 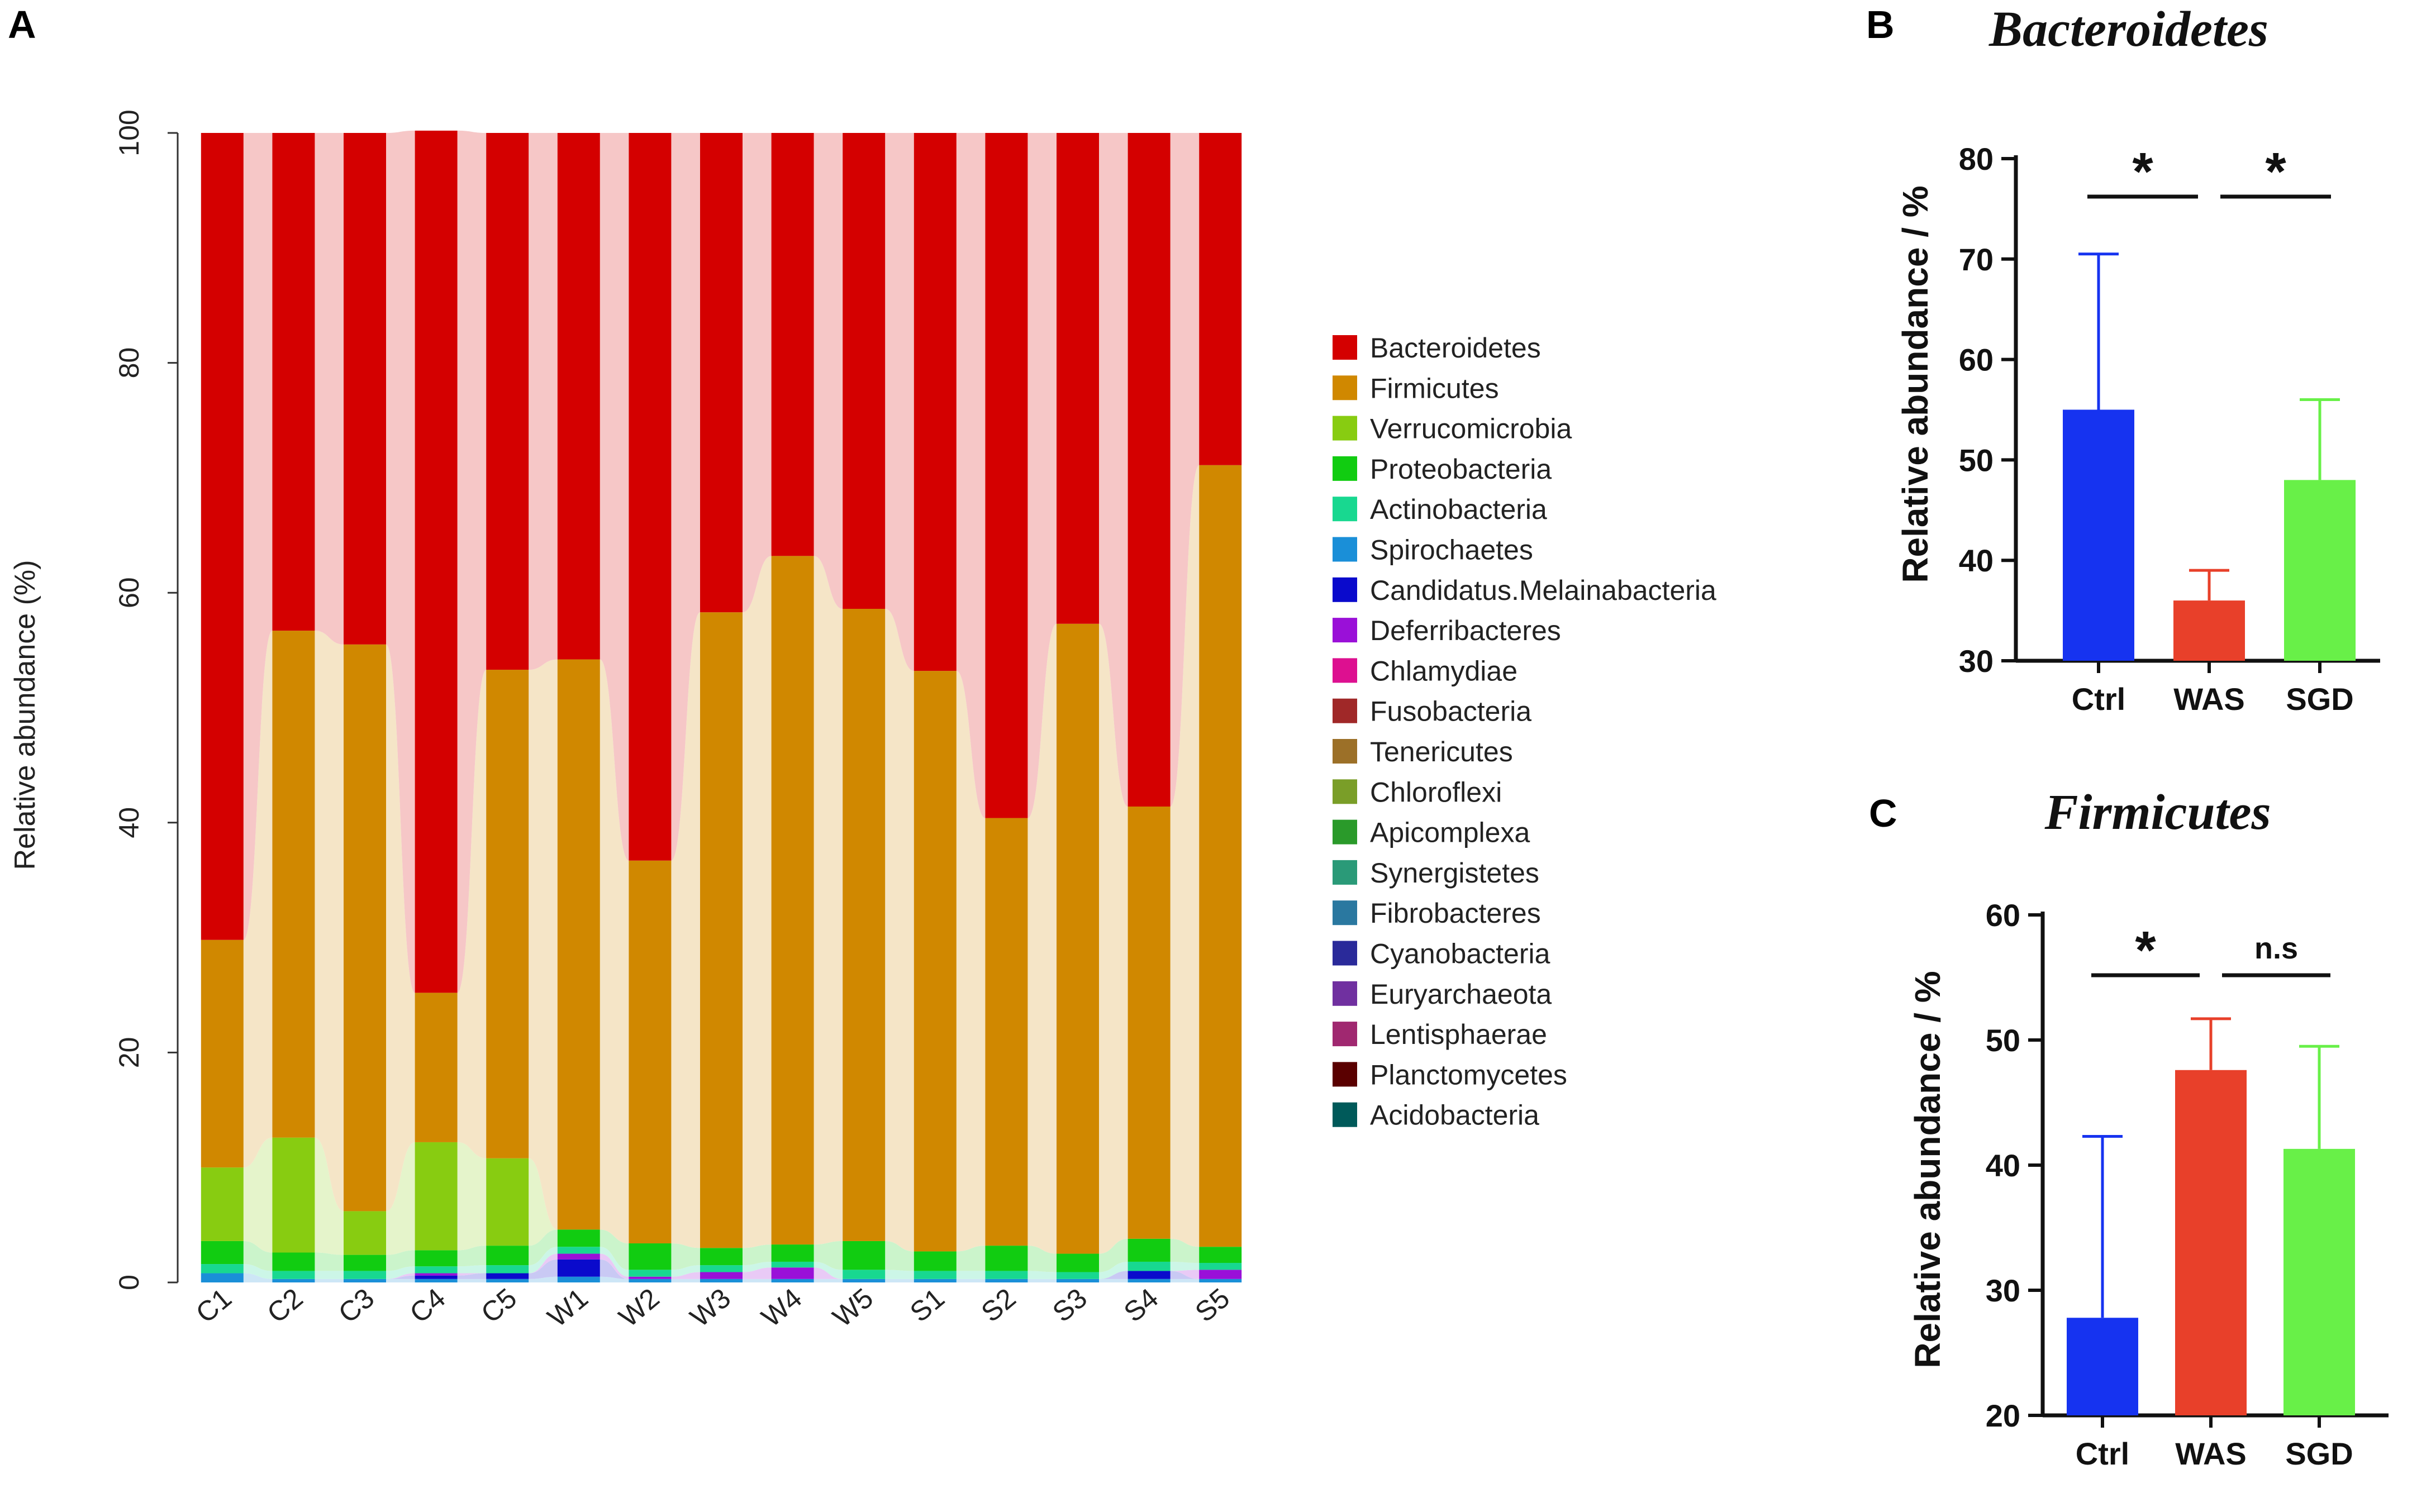 I want to click on x-tick-label: Ctrl, so click(x=2098, y=699).